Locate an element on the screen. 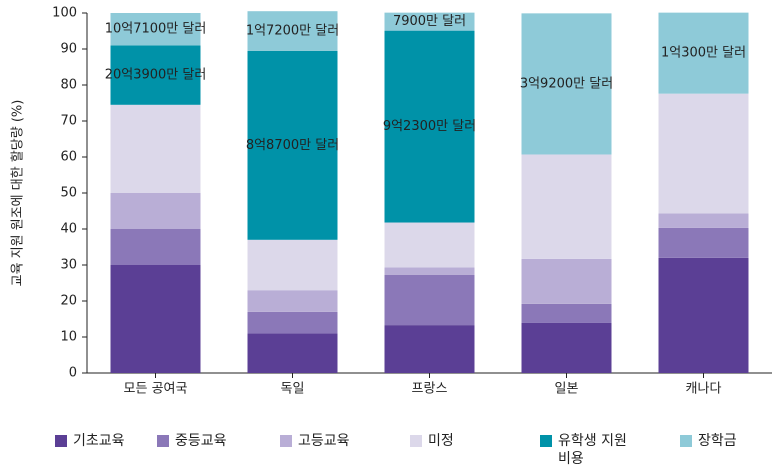 The width and height of the screenshot is (784, 468). y-tick-label: 70 is located at coordinates (68, 121).